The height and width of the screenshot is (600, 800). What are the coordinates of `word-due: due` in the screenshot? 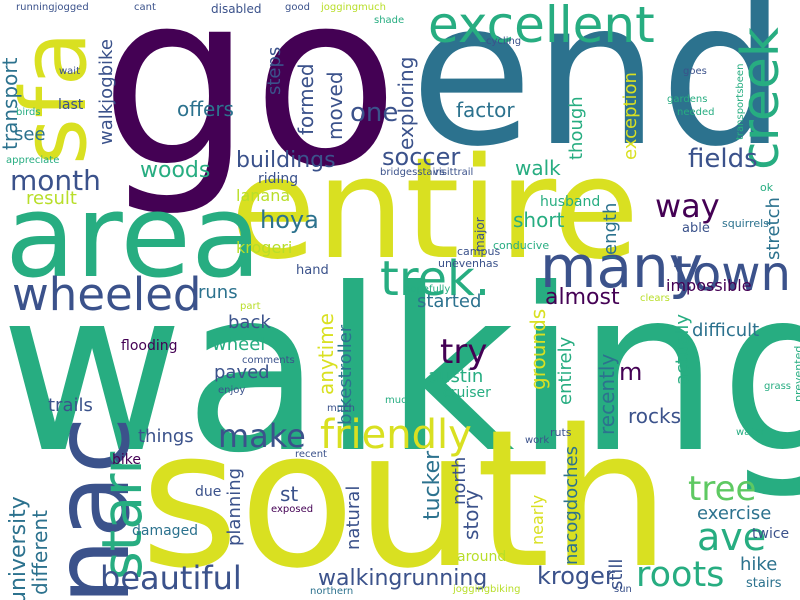 It's located at (208, 492).